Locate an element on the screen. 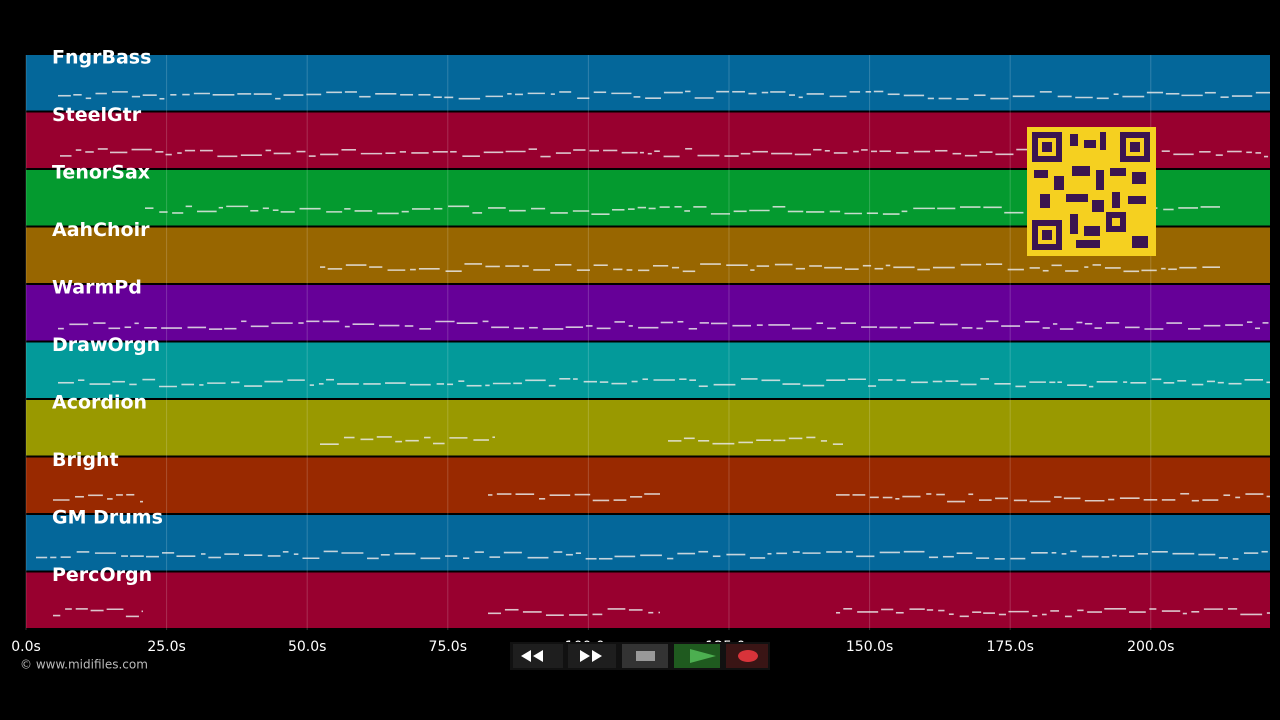  track-name: Acordion is located at coordinates (99, 403).